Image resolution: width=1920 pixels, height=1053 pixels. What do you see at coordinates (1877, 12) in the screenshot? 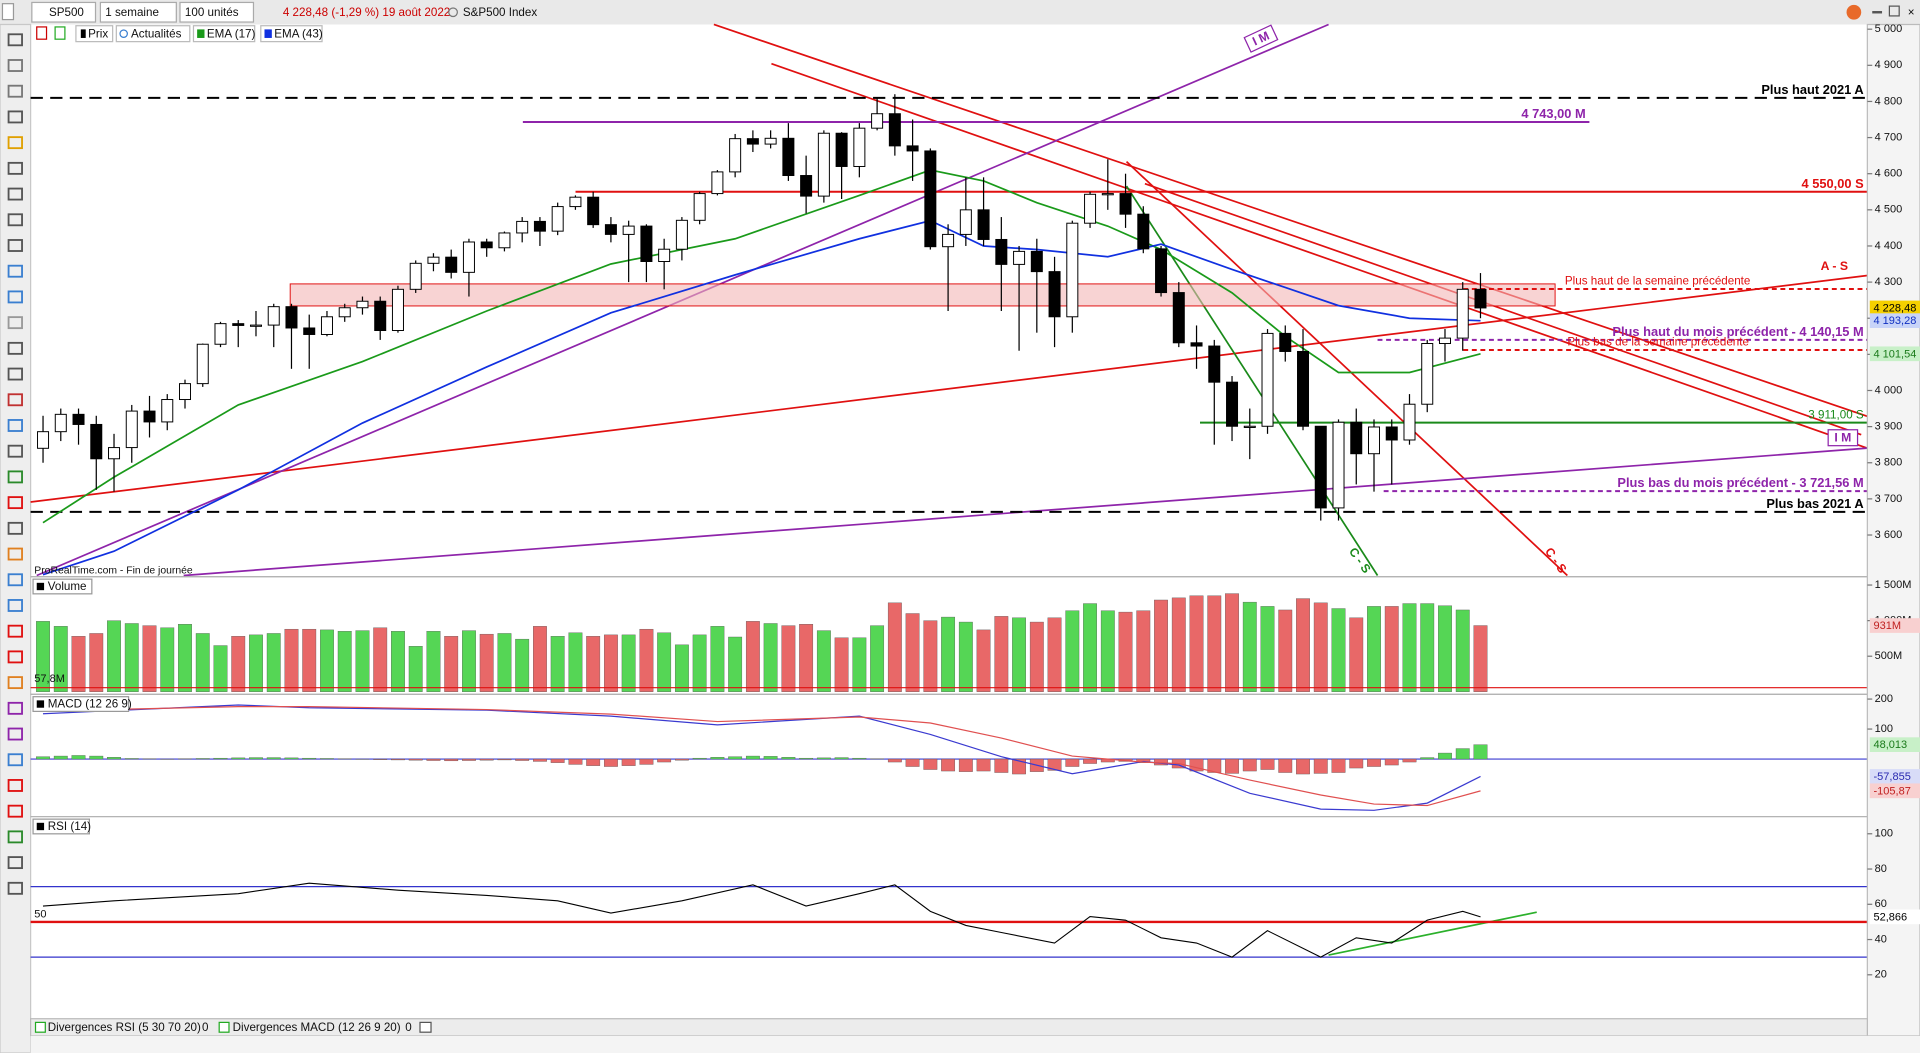
I see `minimize` at bounding box center [1877, 12].